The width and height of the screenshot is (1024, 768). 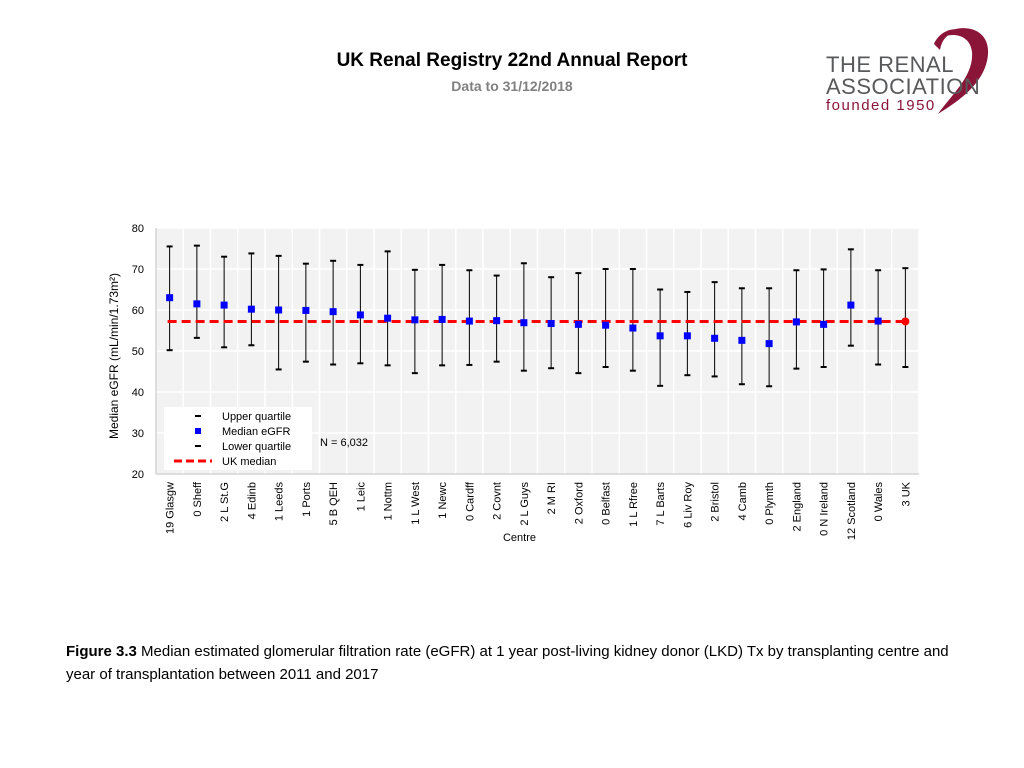 What do you see at coordinates (280, 502) in the screenshot?
I see `x-tick-label: 1 Leeds` at bounding box center [280, 502].